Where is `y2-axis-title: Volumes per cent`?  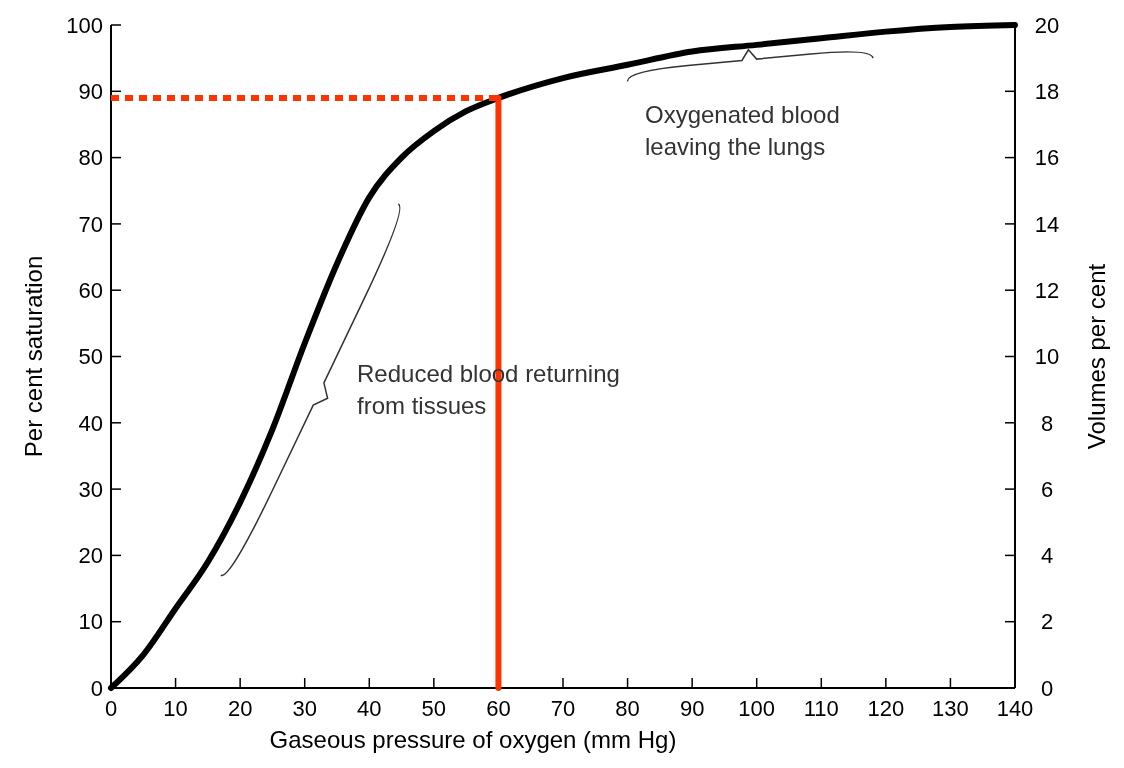
y2-axis-title: Volumes per cent is located at coordinates (1096, 356).